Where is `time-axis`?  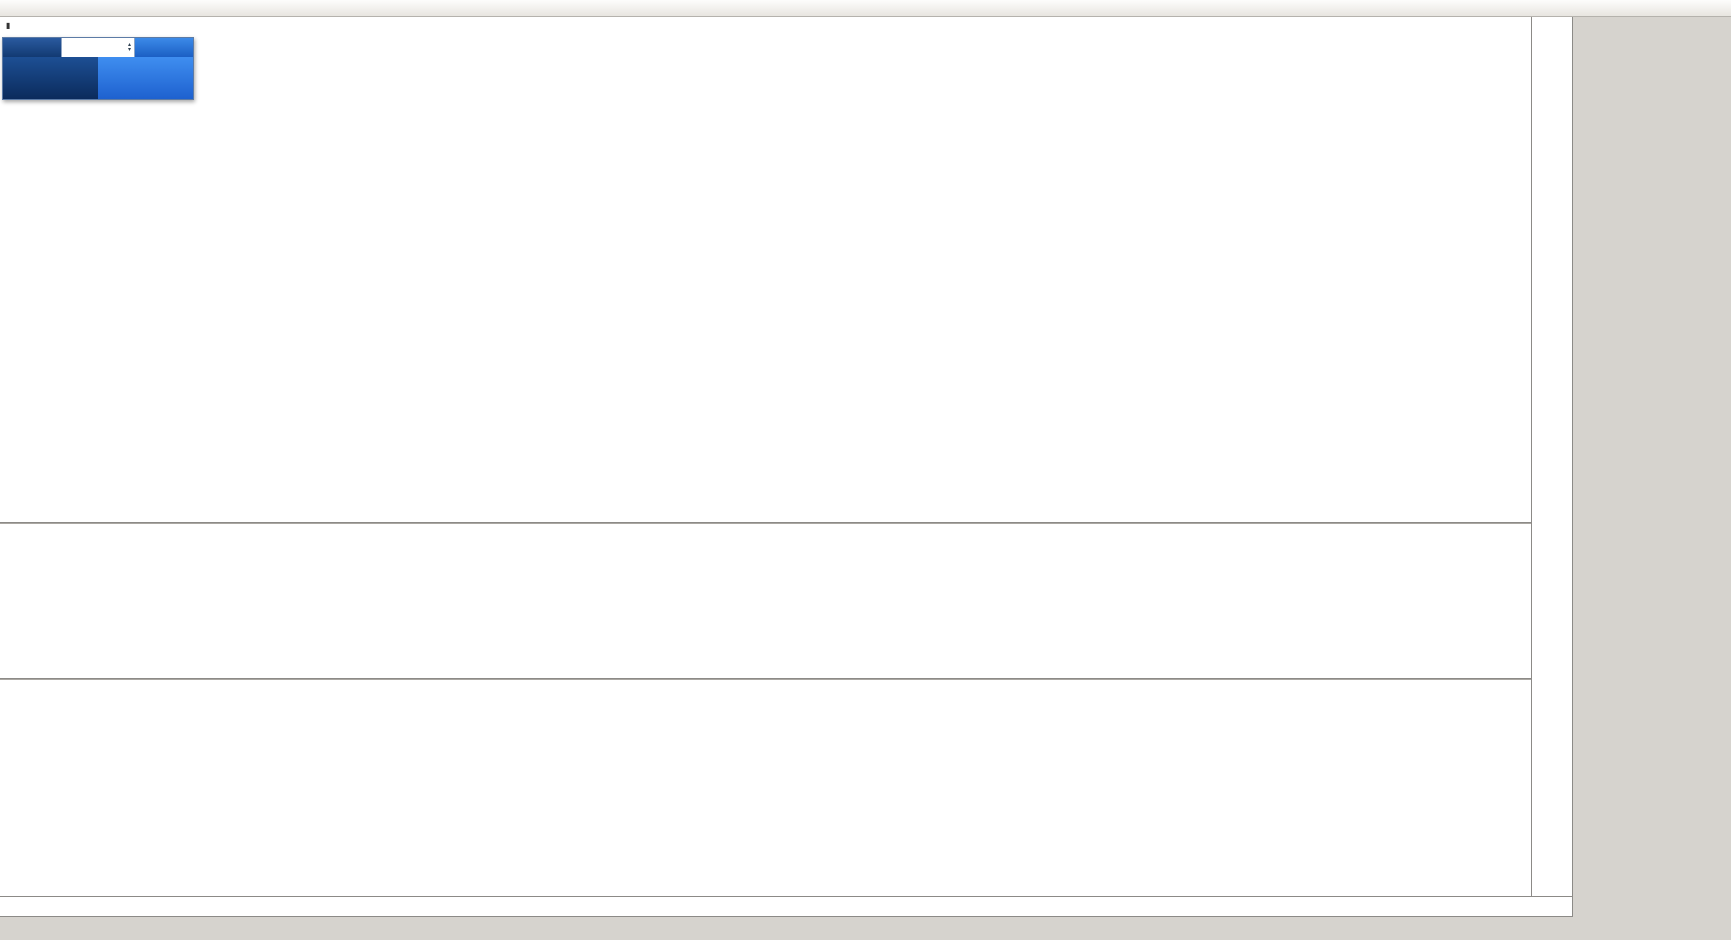
time-axis is located at coordinates (786, 906).